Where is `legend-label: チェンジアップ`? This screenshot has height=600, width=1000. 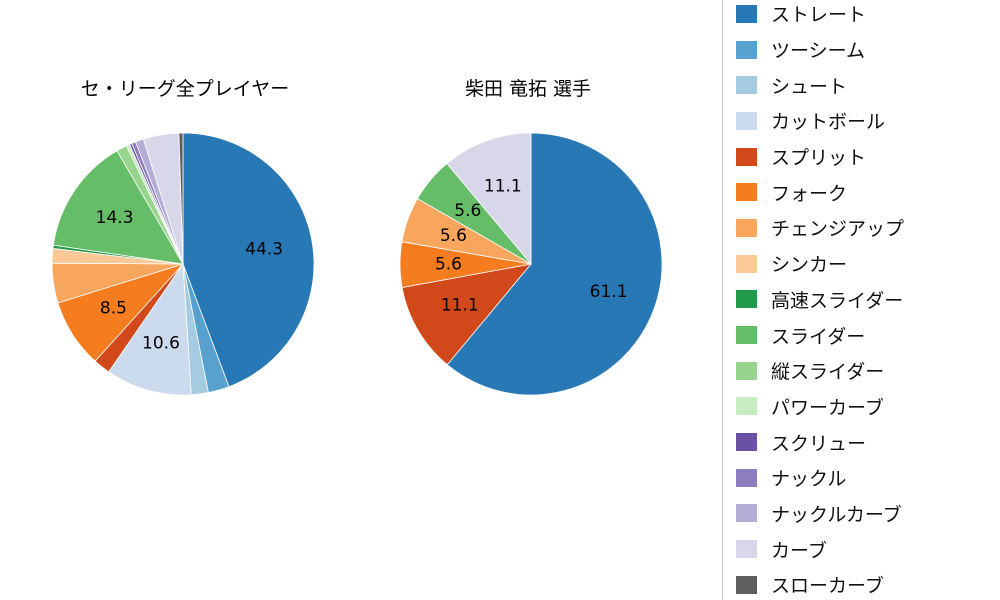 legend-label: チェンジアップ is located at coordinates (838, 229).